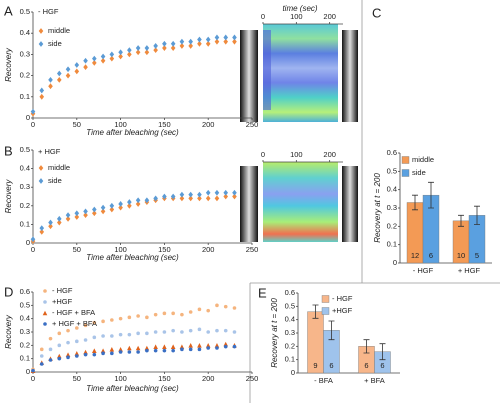 The image size is (500, 403). What do you see at coordinates (132, 132) in the screenshot?
I see `x-axis-label: Time after bleaching (sec)` at bounding box center [132, 132].